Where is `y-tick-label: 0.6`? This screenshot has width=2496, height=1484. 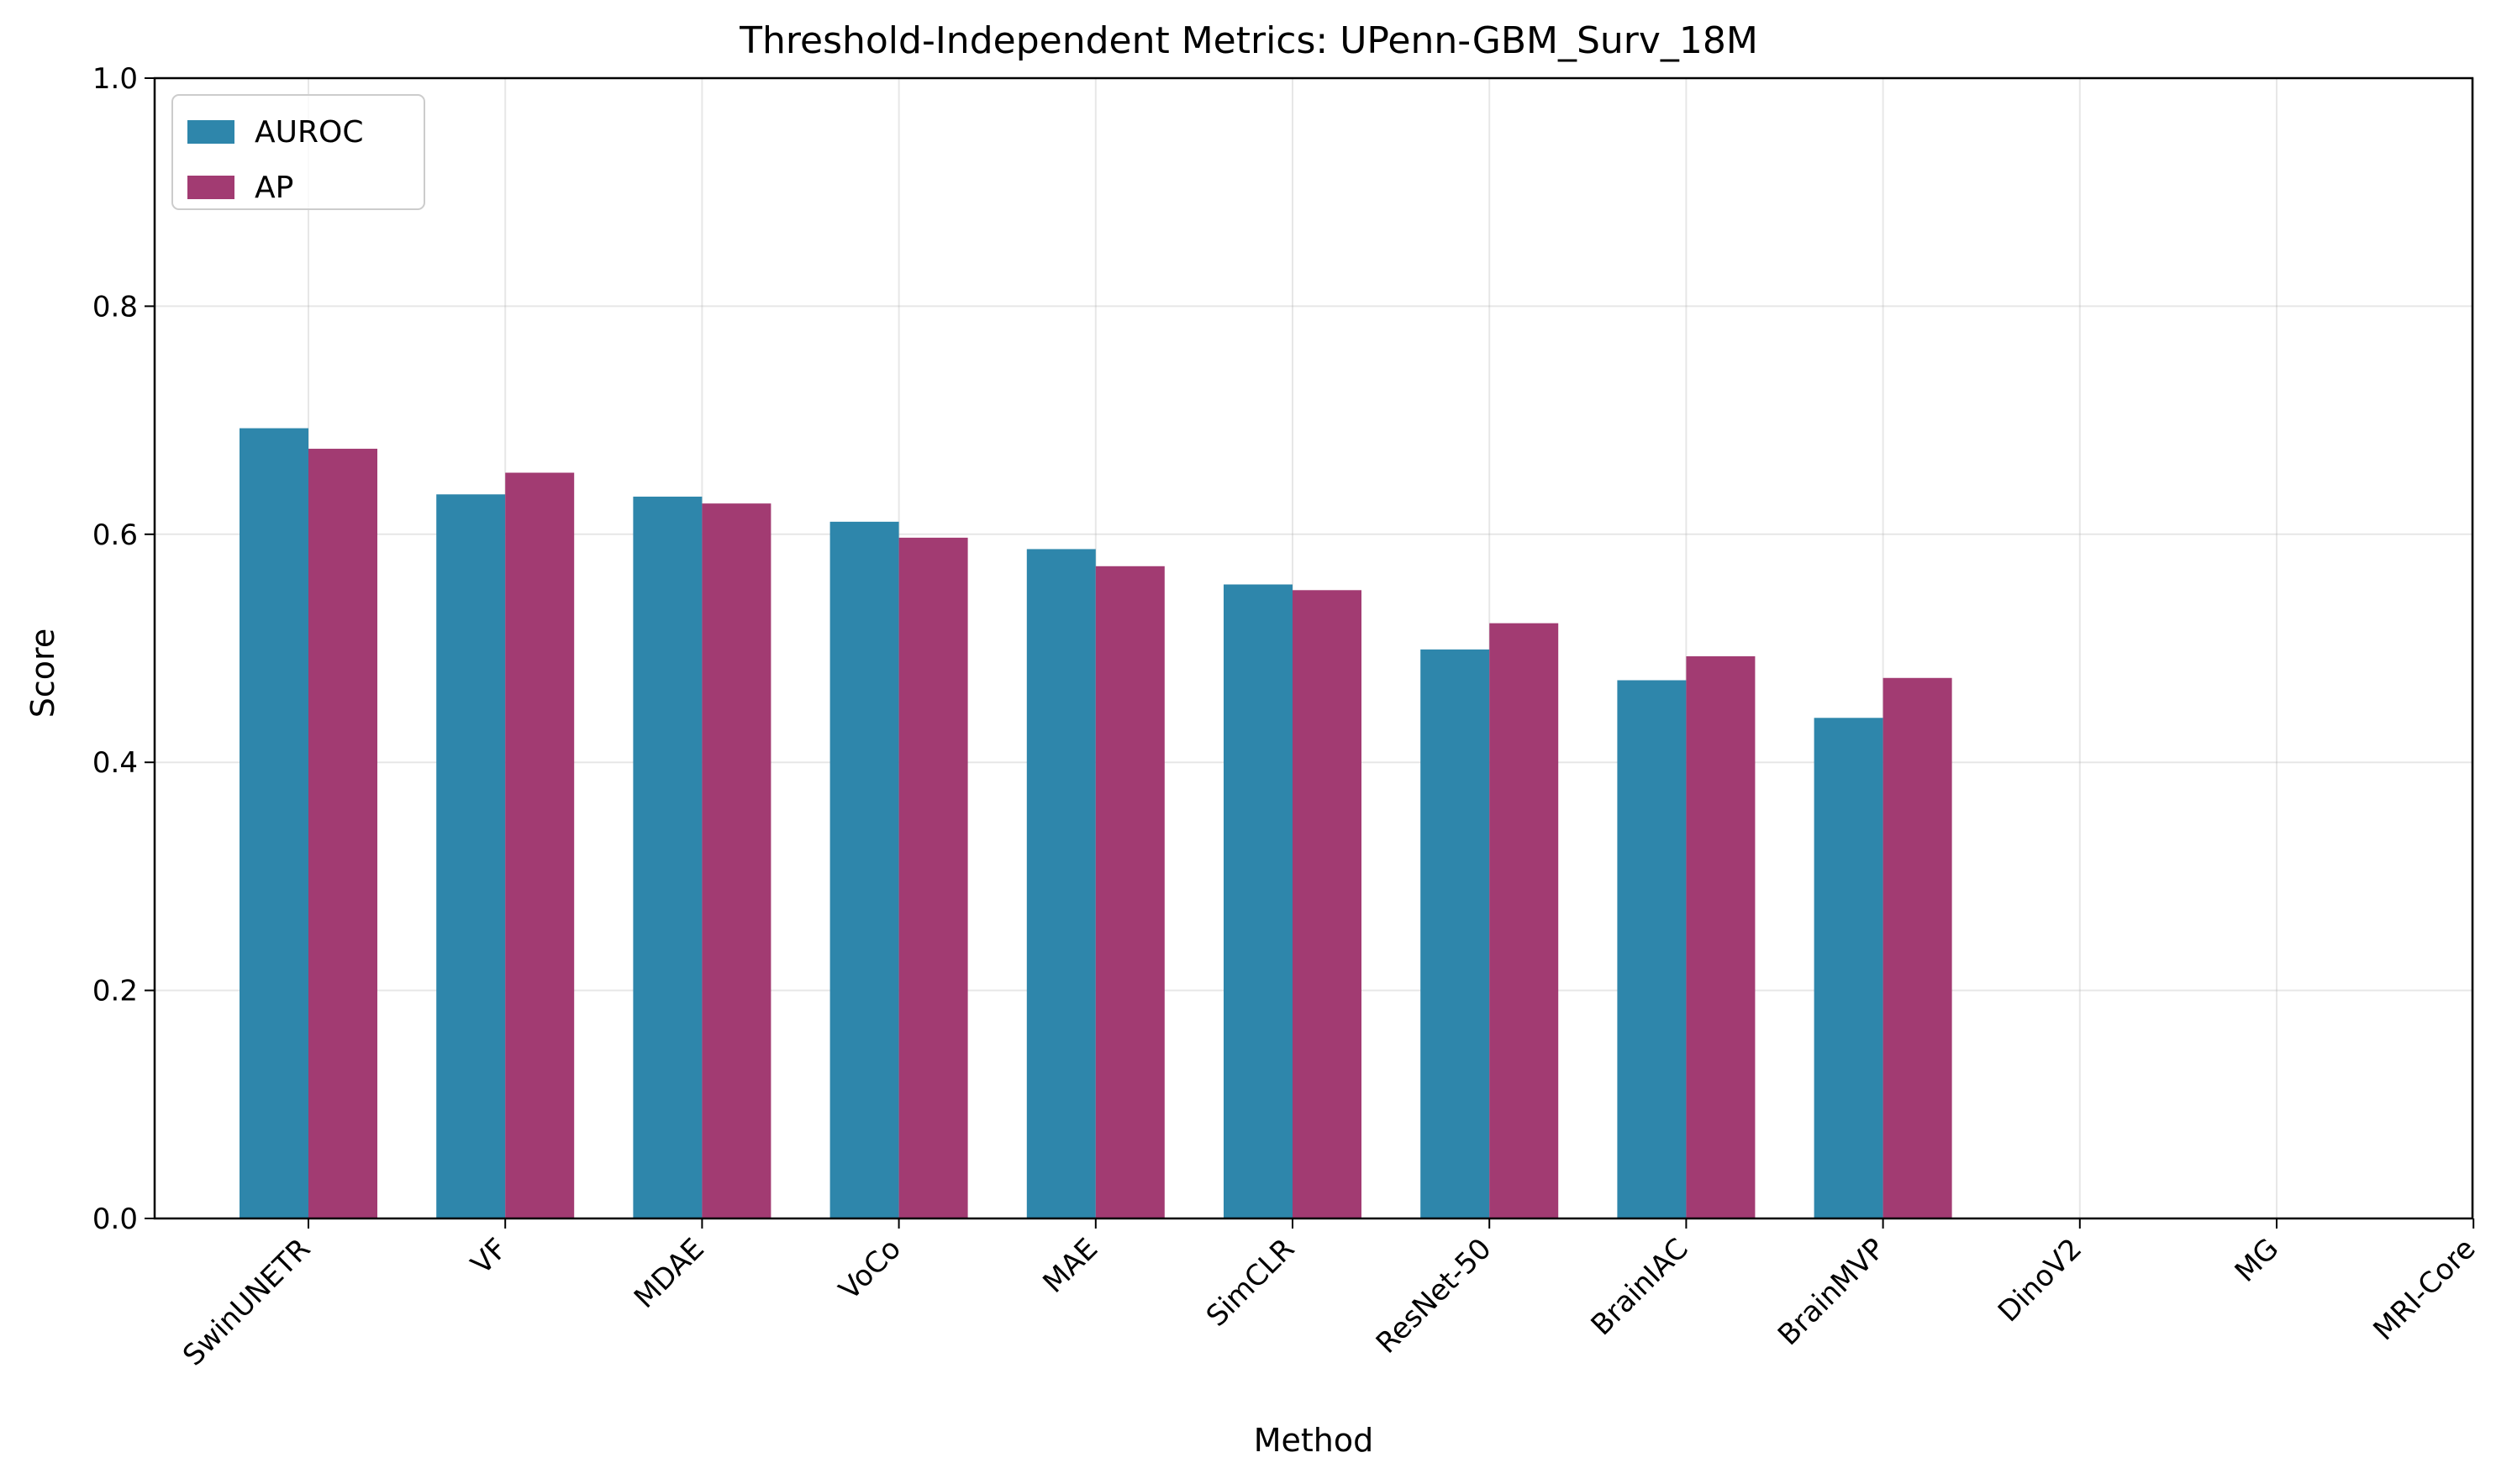 y-tick-label: 0.6 is located at coordinates (115, 535).